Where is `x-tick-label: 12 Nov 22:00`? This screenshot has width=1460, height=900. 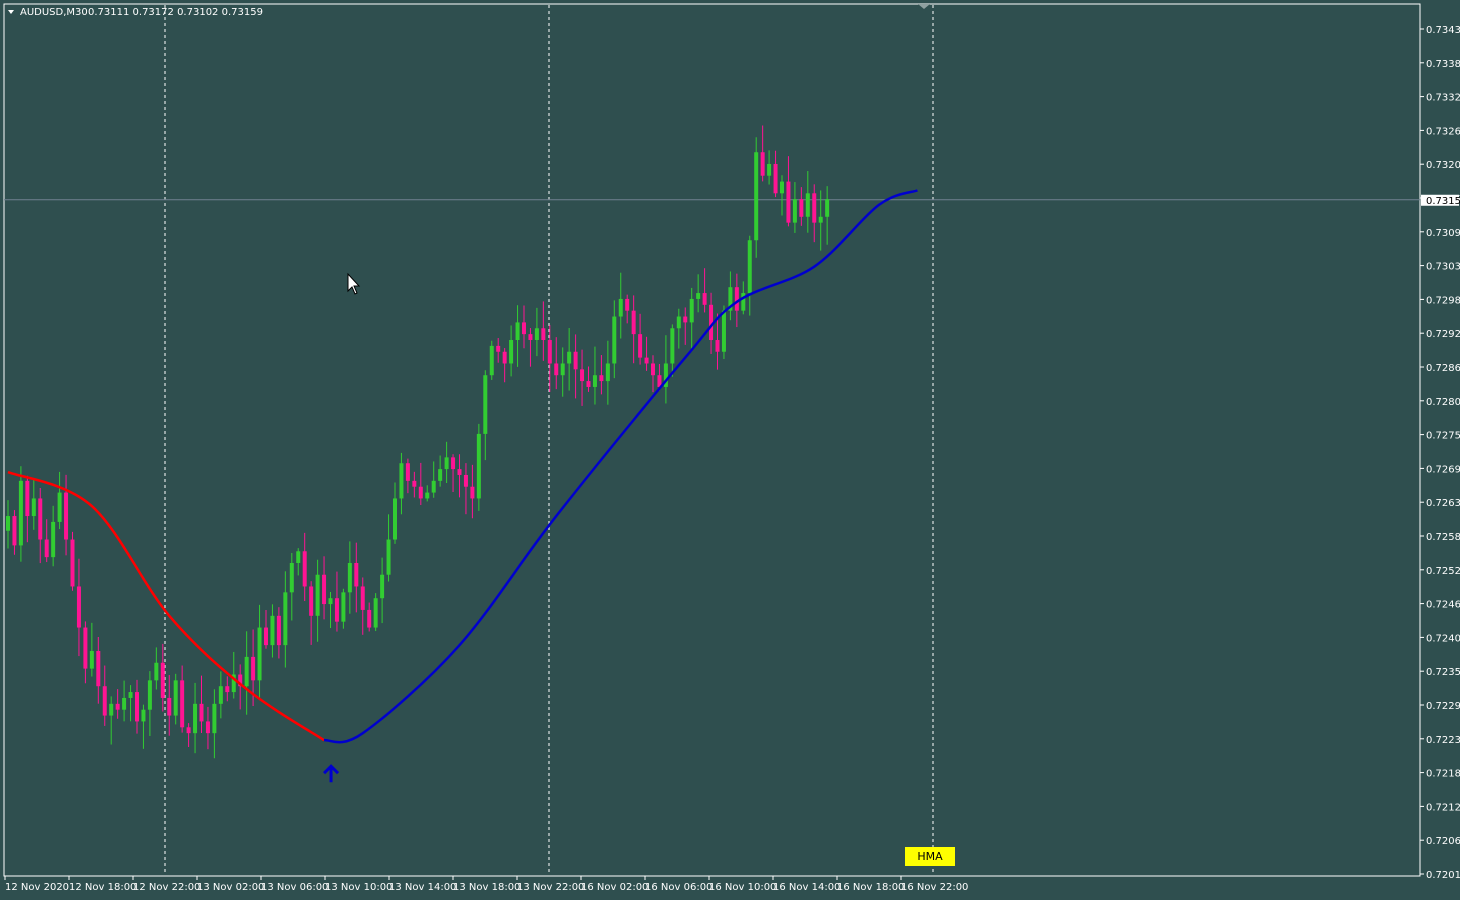
x-tick-label: 12 Nov 22:00 is located at coordinates (166, 887).